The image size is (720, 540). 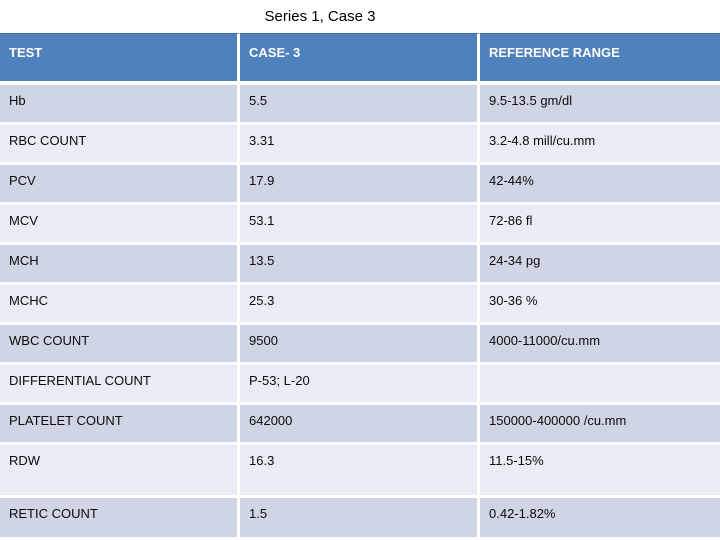 I want to click on cell-ref: 24-34 pg, so click(x=600, y=265).